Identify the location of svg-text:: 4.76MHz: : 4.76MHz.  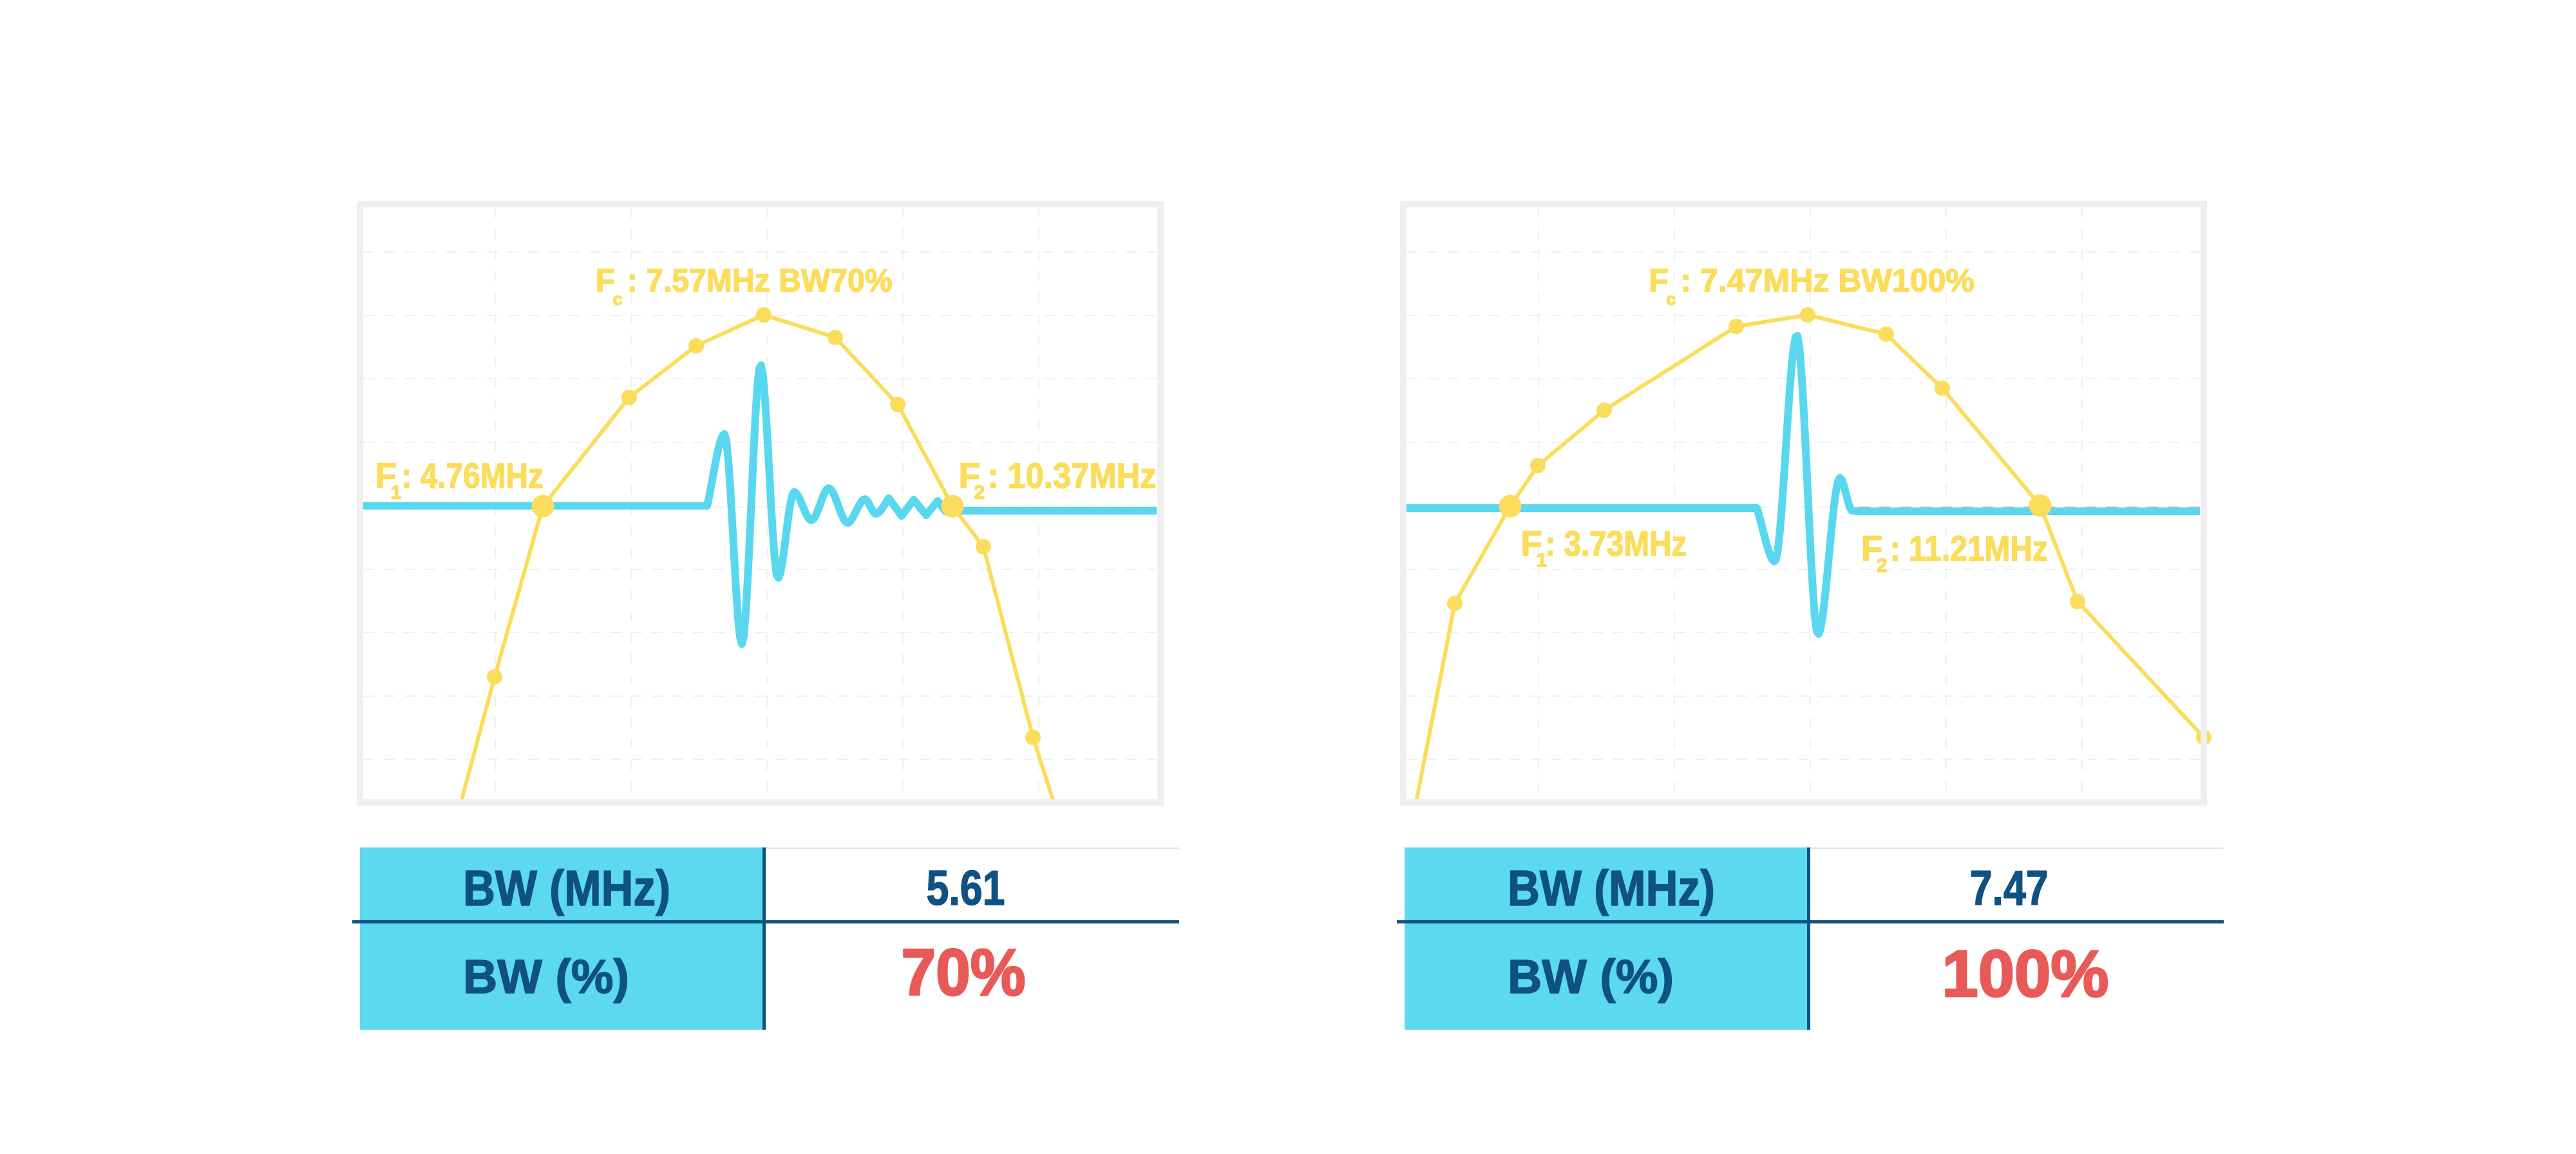
(472, 475).